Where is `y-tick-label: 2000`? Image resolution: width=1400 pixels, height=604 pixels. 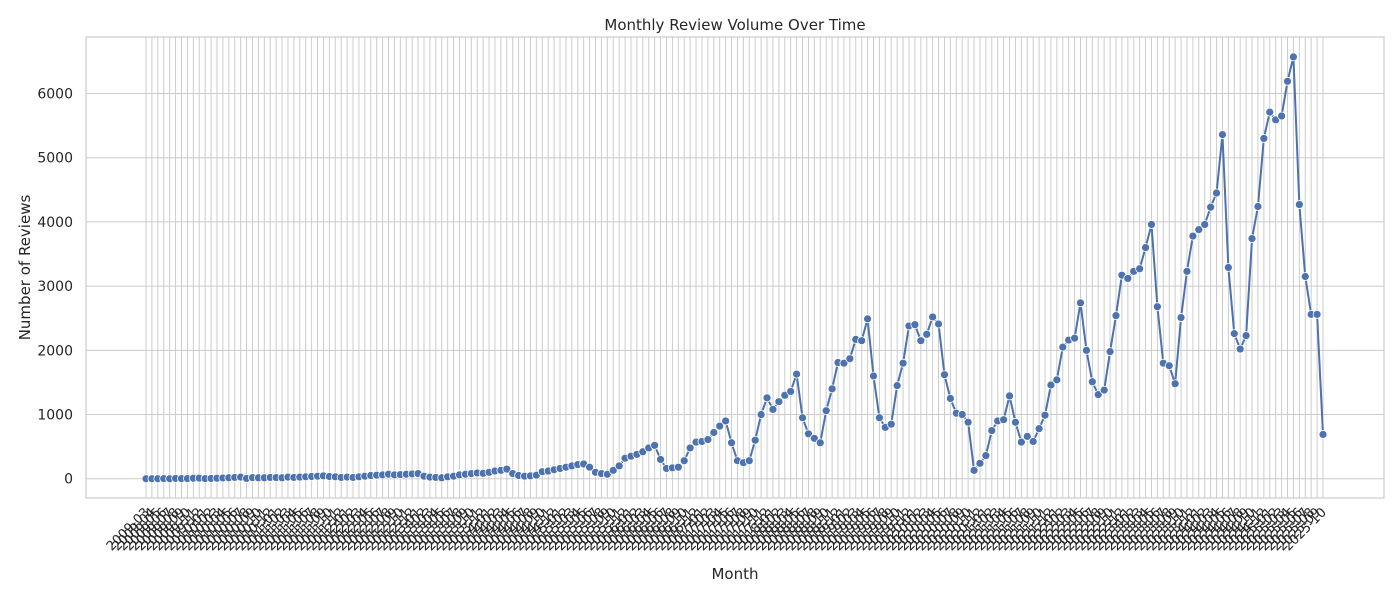
y-tick-label: 2000 is located at coordinates (55, 351).